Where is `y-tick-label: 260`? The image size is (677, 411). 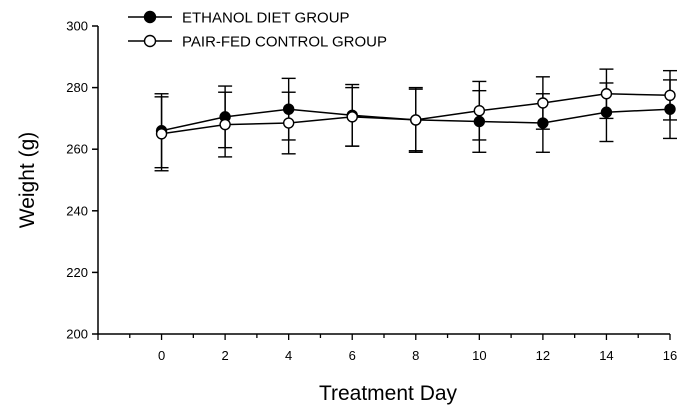
y-tick-label: 260 is located at coordinates (77, 149).